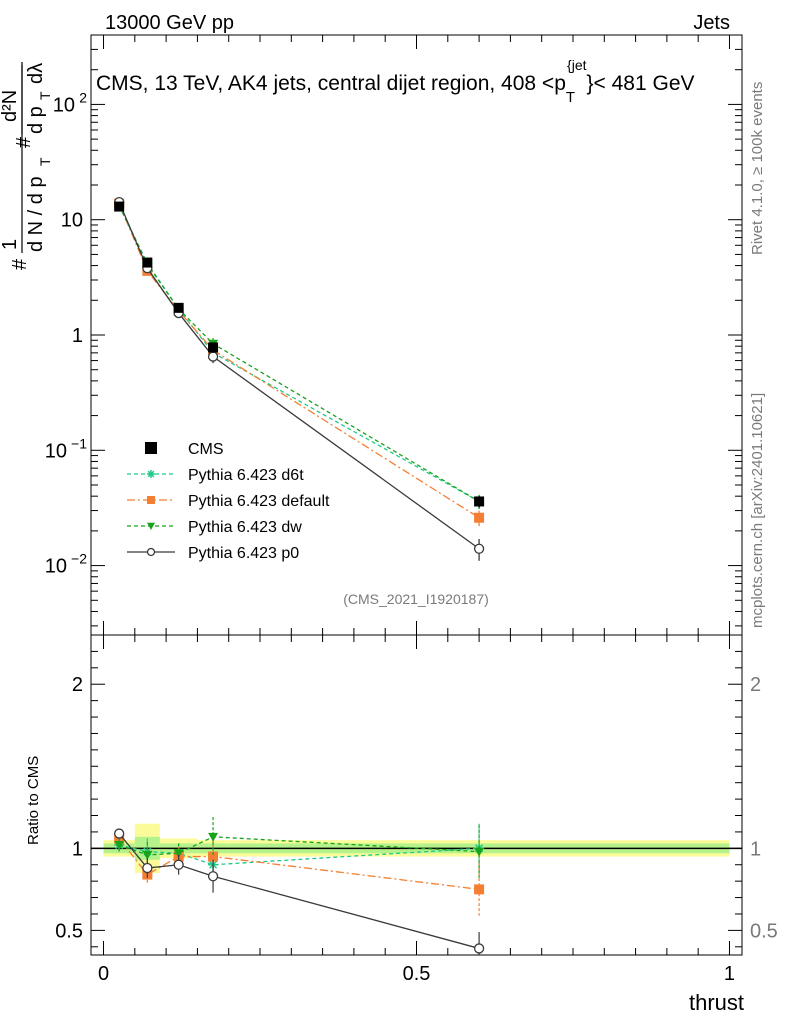 The height and width of the screenshot is (1024, 786). Describe the element at coordinates (10, 244) in the screenshot. I see `svg-text: 1` at that location.